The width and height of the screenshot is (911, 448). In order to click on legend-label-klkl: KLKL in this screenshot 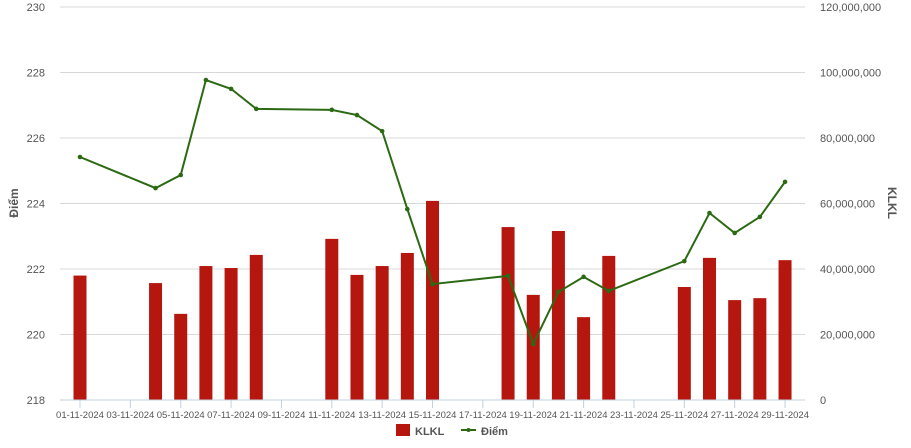, I will do `click(430, 432)`.